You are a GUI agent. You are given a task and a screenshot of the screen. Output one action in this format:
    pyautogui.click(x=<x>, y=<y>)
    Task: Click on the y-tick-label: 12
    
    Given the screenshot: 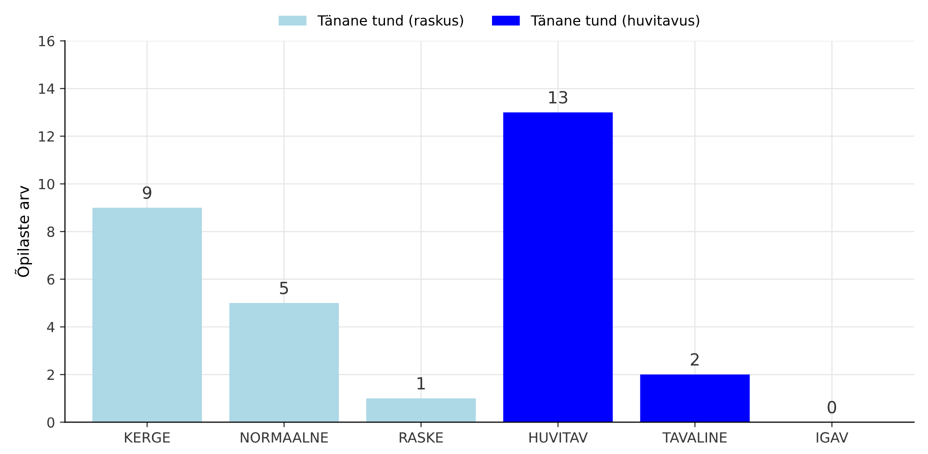 What is the action you would take?
    pyautogui.click(x=46, y=136)
    